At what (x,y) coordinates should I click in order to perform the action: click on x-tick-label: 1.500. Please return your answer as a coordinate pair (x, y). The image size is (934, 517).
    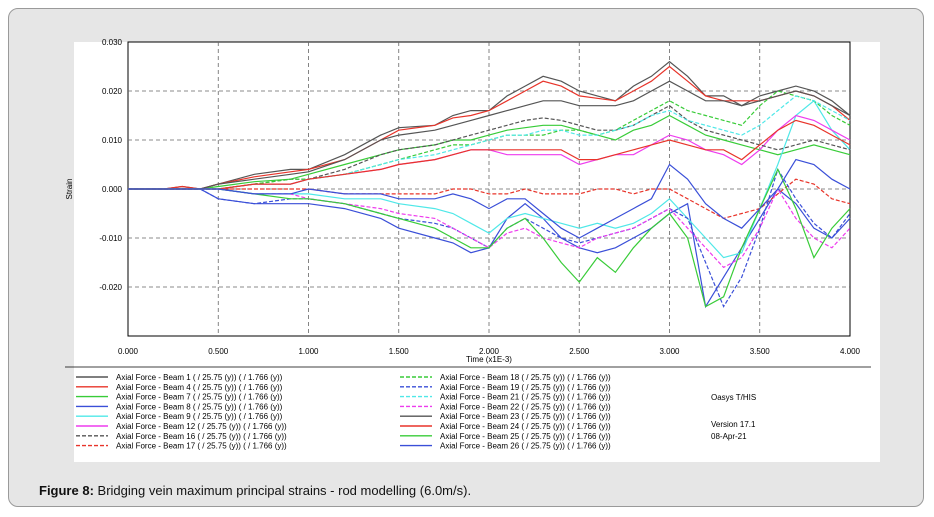
    Looking at the image, I should click on (399, 351).